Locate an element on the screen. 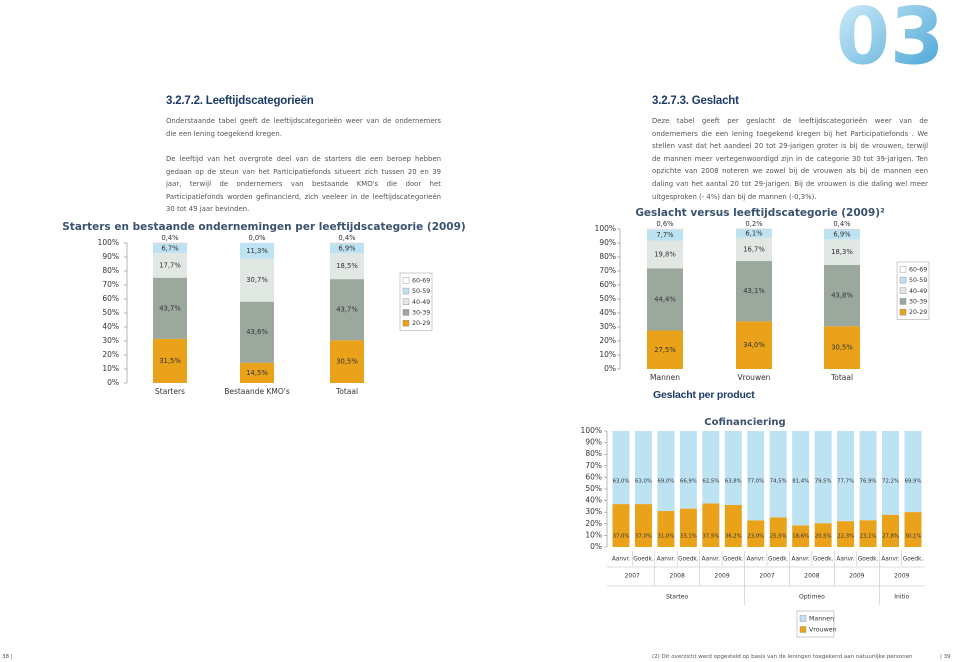 The width and height of the screenshot is (960, 662). value-label: 43,1% is located at coordinates (754, 291).